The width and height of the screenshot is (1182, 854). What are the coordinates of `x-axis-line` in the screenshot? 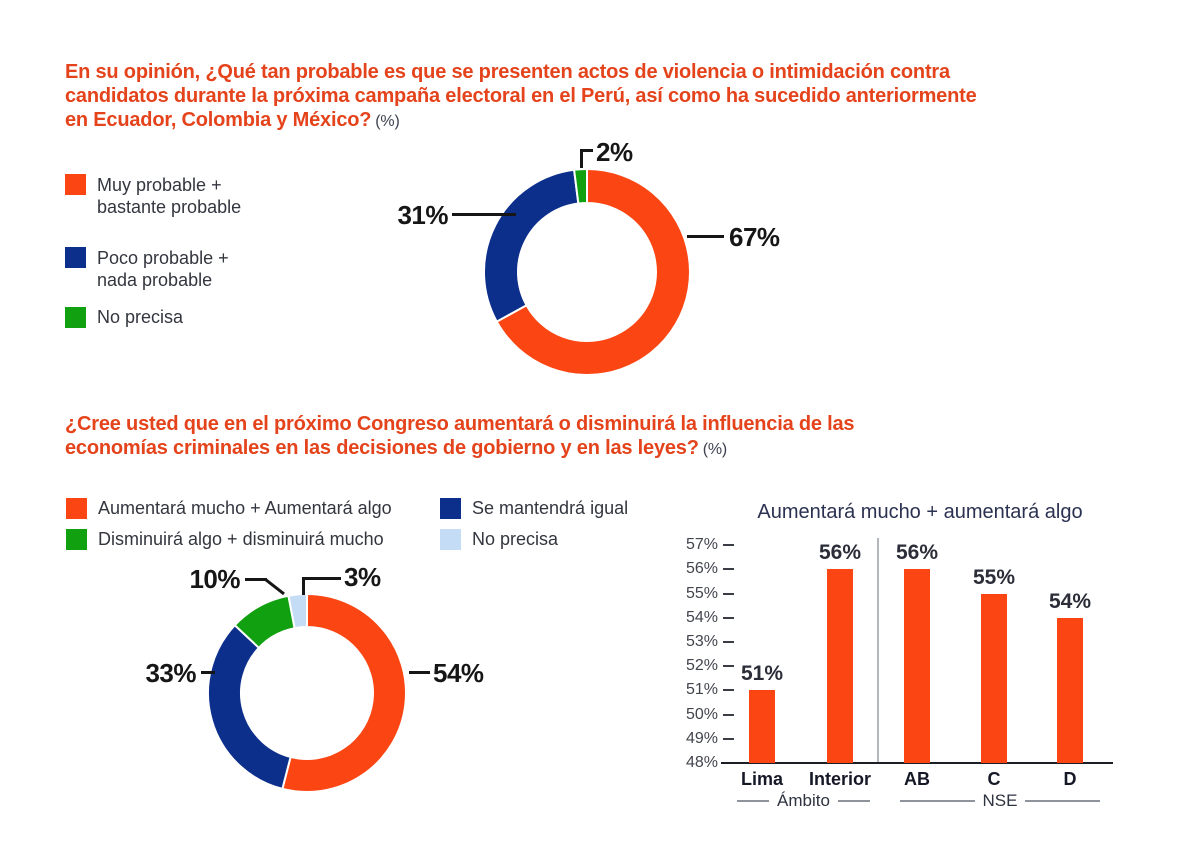 It's located at (917, 763).